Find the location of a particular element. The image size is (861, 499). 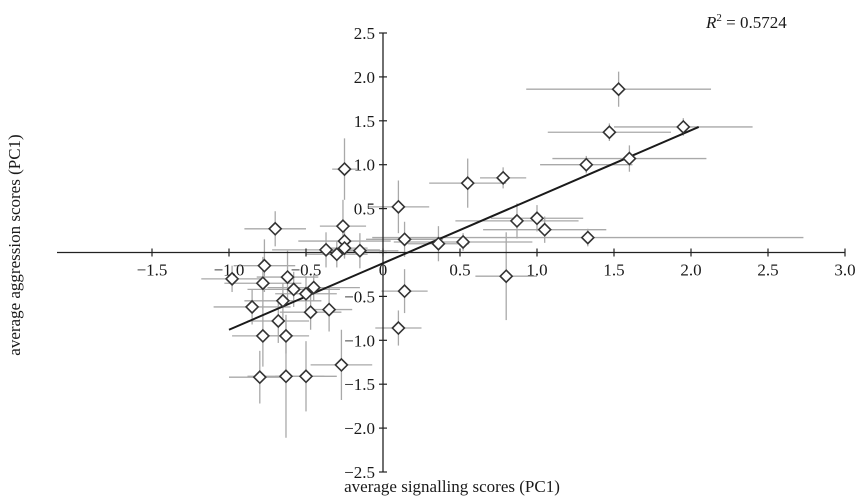

x-tick-label: 1.5 is located at coordinates (613, 270).